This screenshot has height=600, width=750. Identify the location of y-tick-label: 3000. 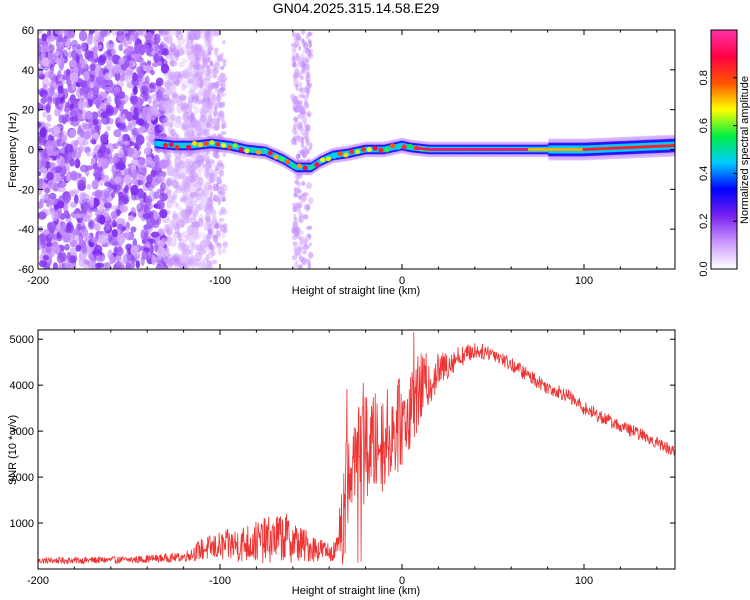
(22, 432).